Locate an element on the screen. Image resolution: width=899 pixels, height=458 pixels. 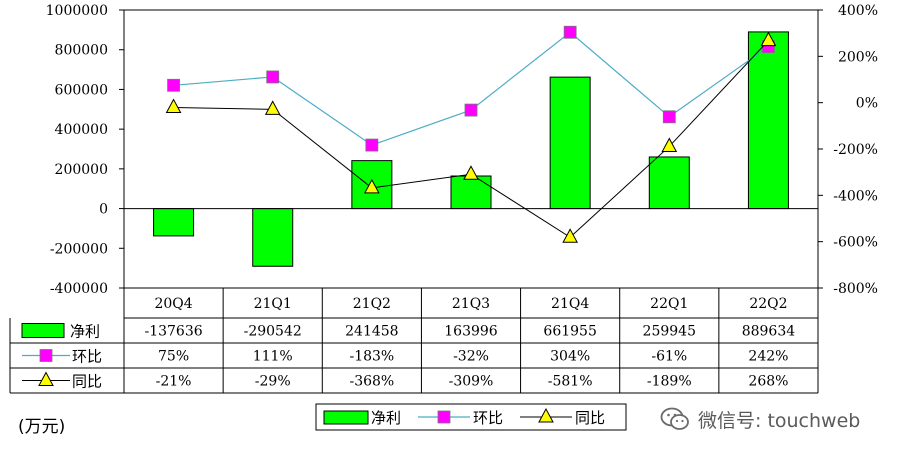
yoy-marker-21Q4 is located at coordinates (570, 235).